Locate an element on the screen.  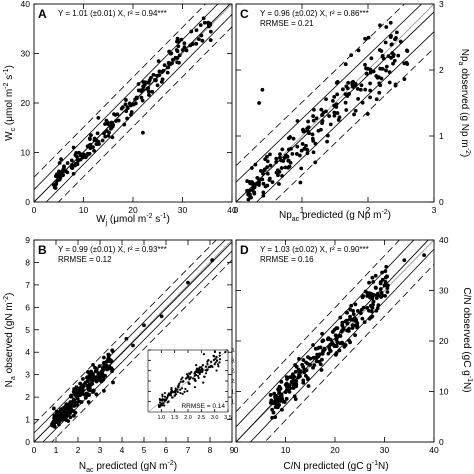
y-tick-label: 20 is located at coordinates (26, 103).